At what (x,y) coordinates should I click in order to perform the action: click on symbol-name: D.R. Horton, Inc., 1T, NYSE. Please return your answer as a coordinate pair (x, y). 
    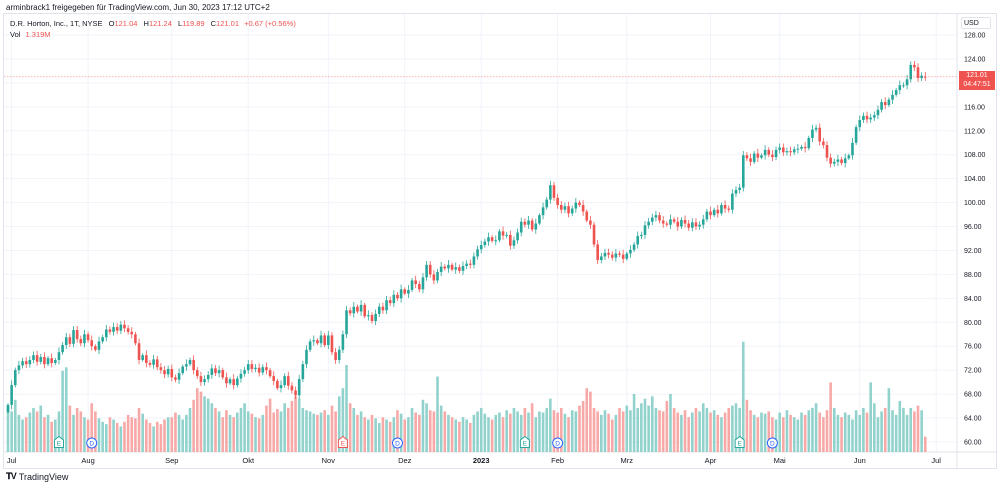
    Looking at the image, I should click on (56, 23).